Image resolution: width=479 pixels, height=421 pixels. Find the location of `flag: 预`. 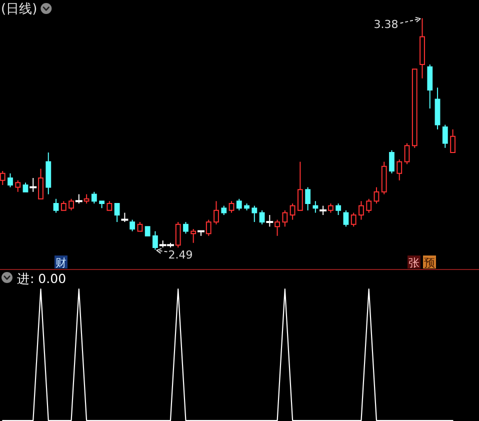

flag: 预 is located at coordinates (429, 263).